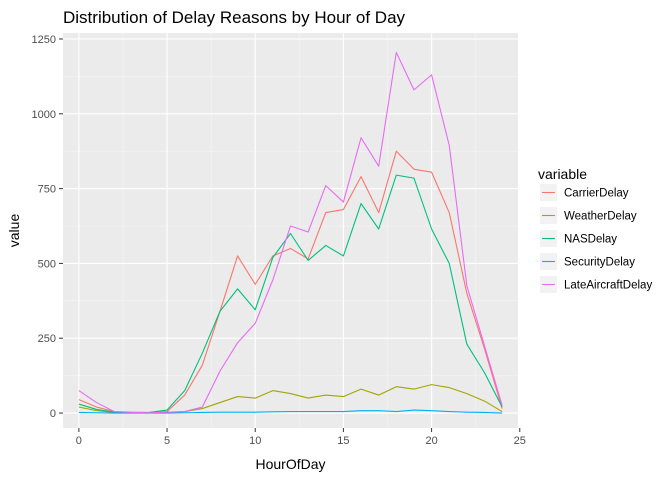  Describe the element at coordinates (608, 286) in the screenshot. I see `legend-entry-lateaircraftdelay: LateAircraftDelay` at that location.